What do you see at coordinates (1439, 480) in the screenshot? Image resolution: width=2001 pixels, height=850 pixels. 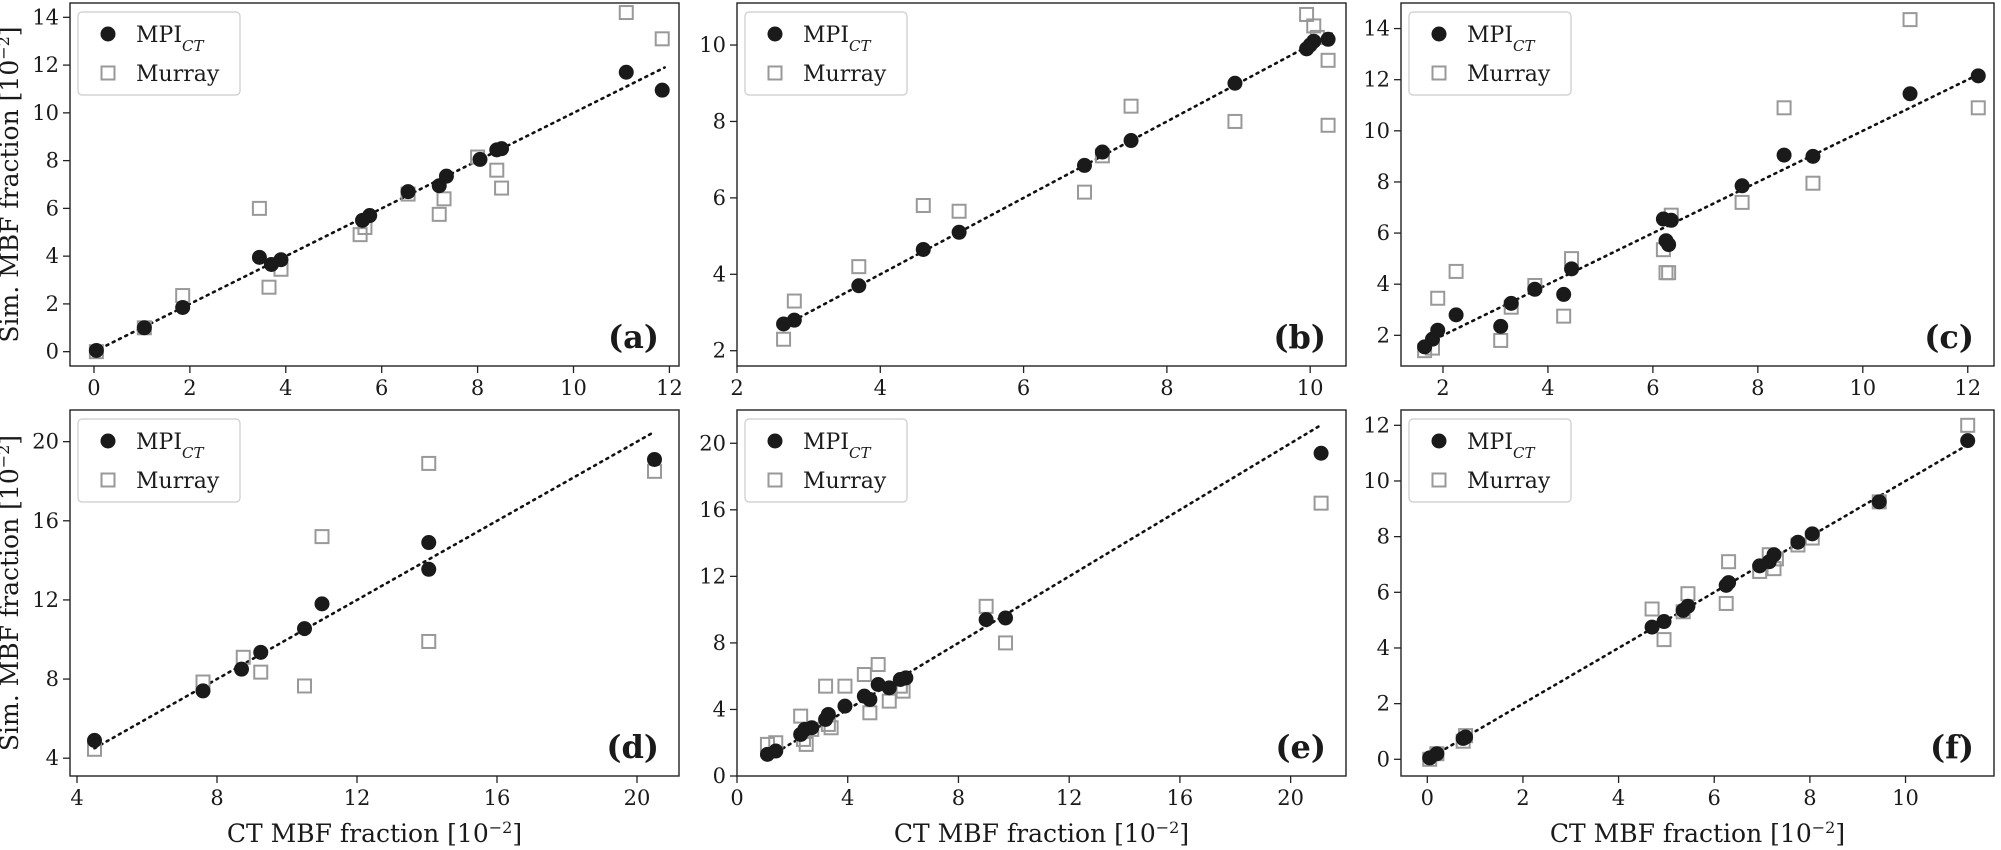 I see `legend-marker-murray` at bounding box center [1439, 480].